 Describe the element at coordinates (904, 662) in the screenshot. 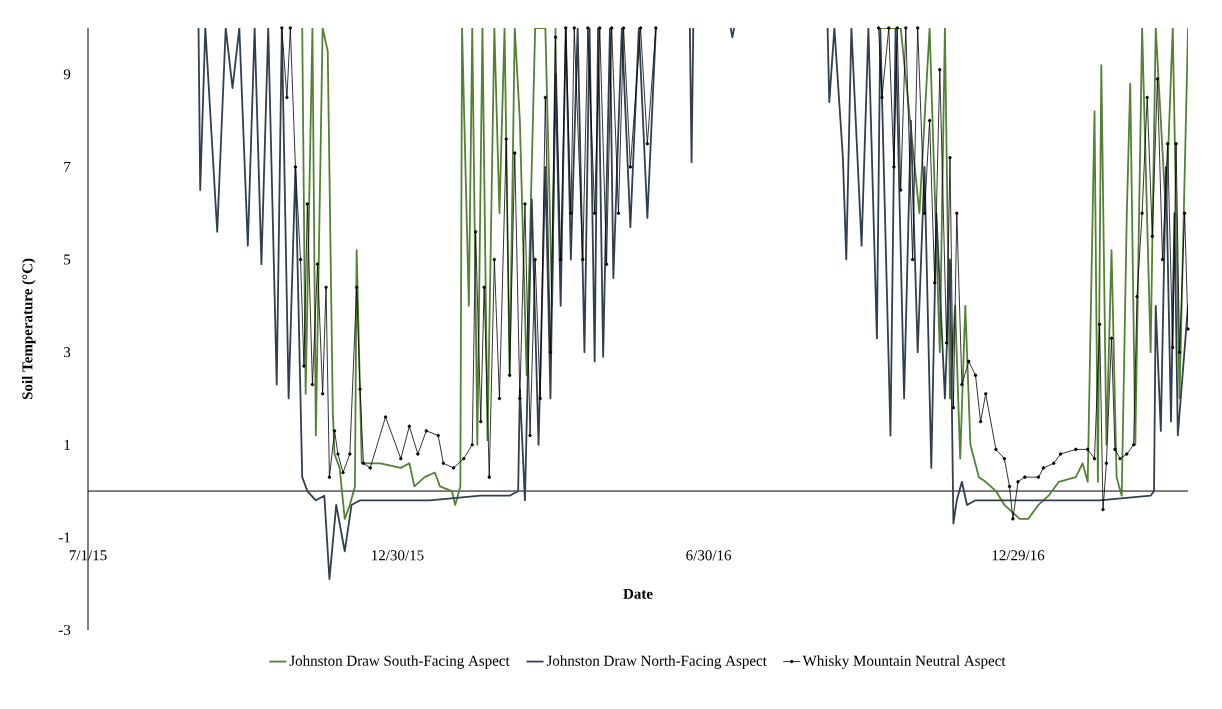

I see `legend-label: Whisky Mountain Neutral Aspect` at that location.